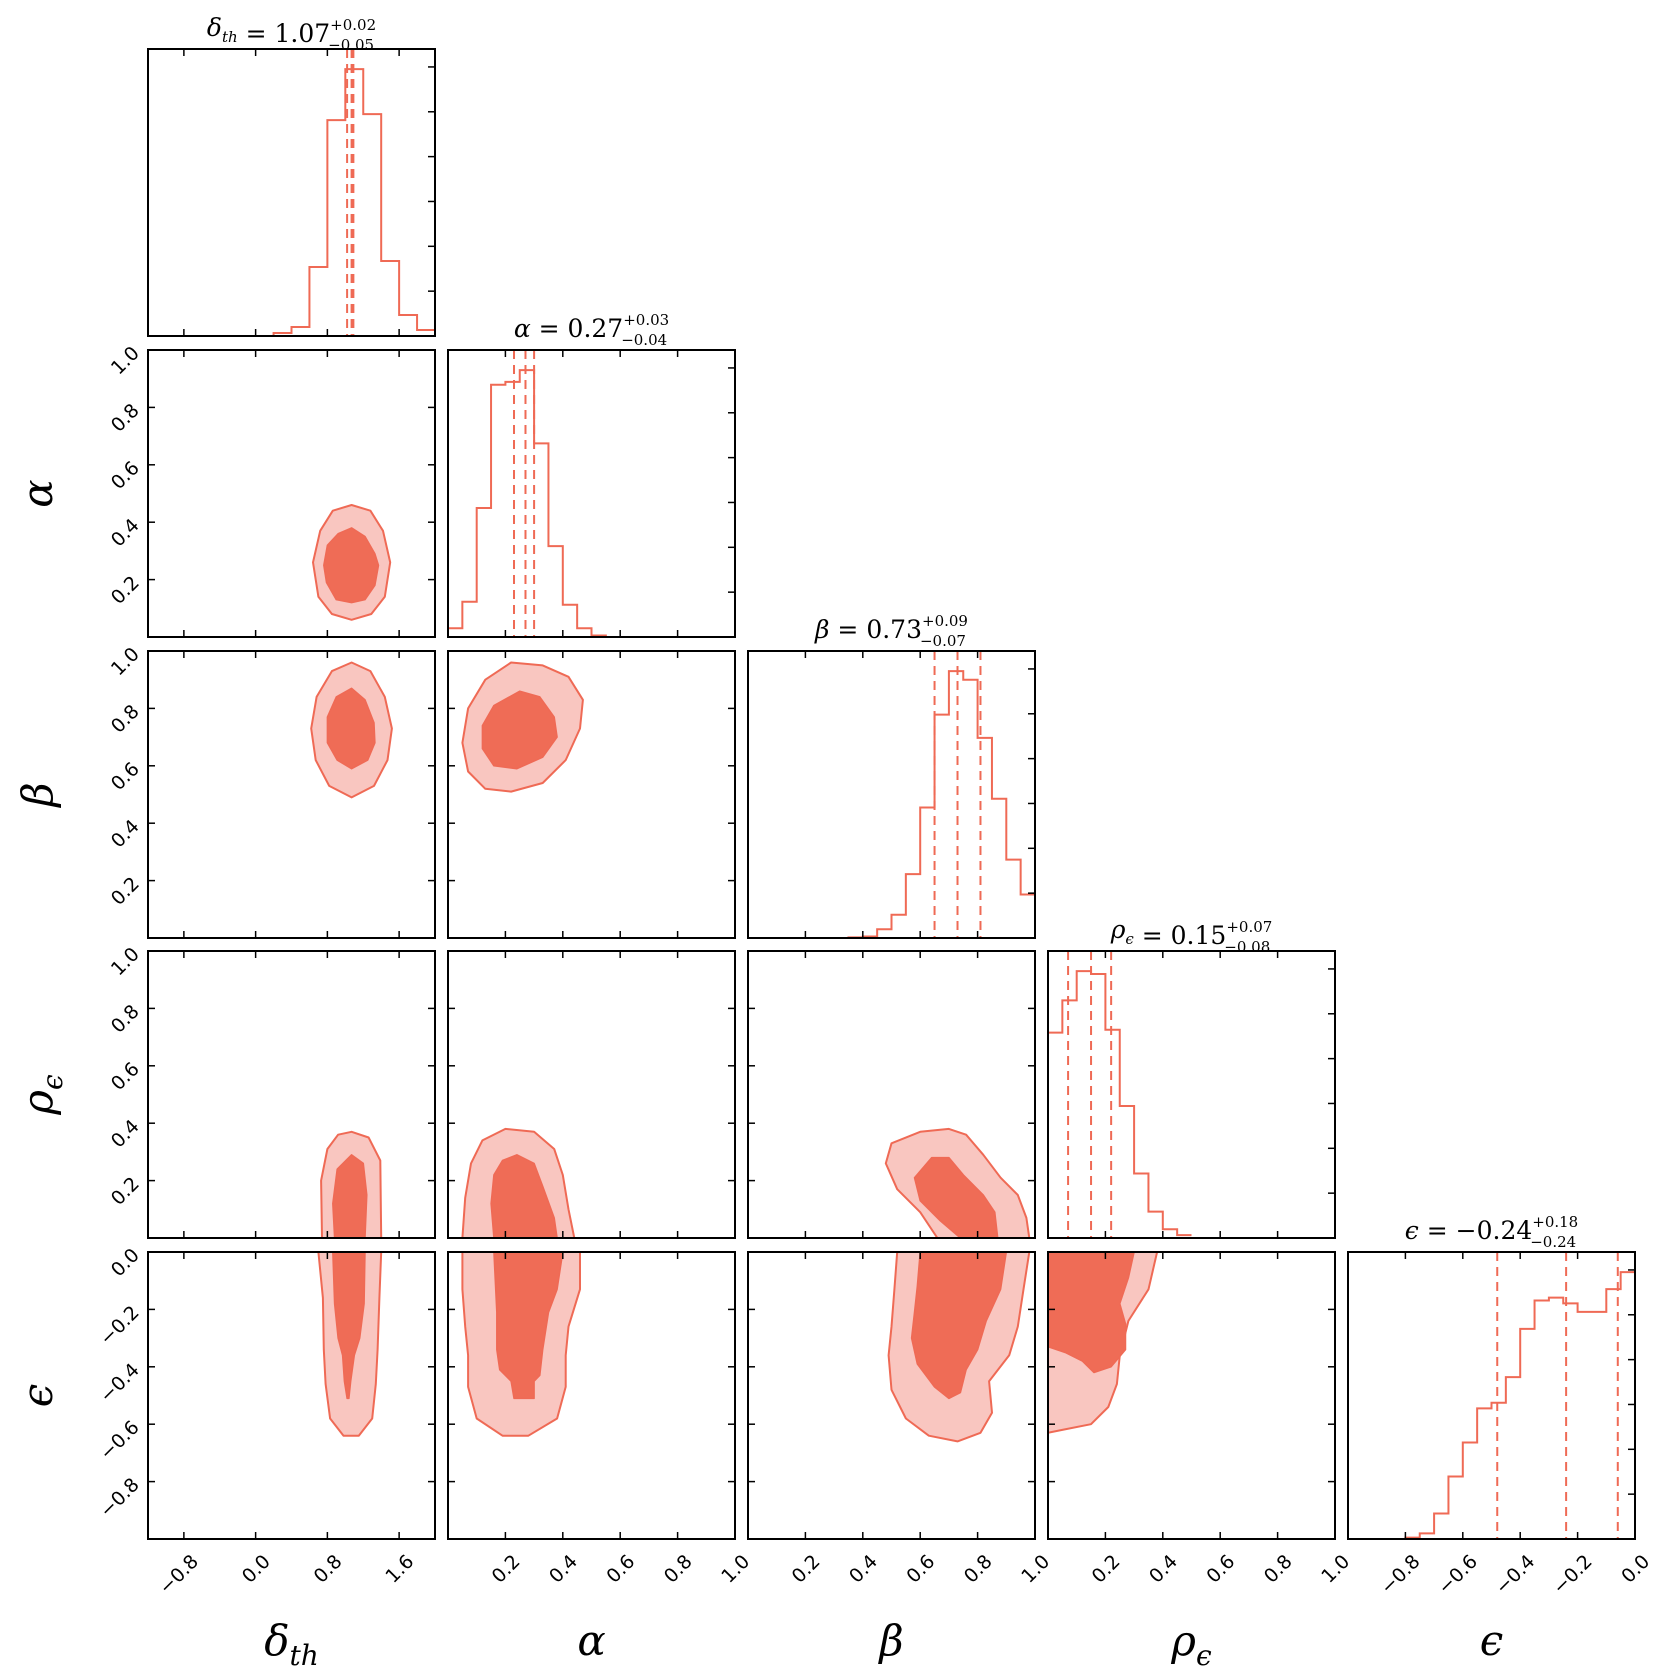 This screenshot has width=1662, height=1676. What do you see at coordinates (125, 891) in the screenshot?
I see `y-tick-label-beta: 0.2` at bounding box center [125, 891].